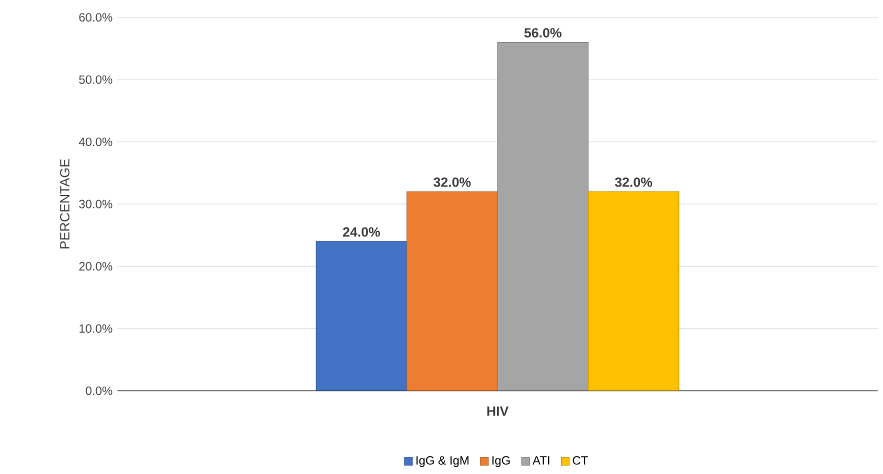  I want to click on legend-label: IgG, so click(501, 462).